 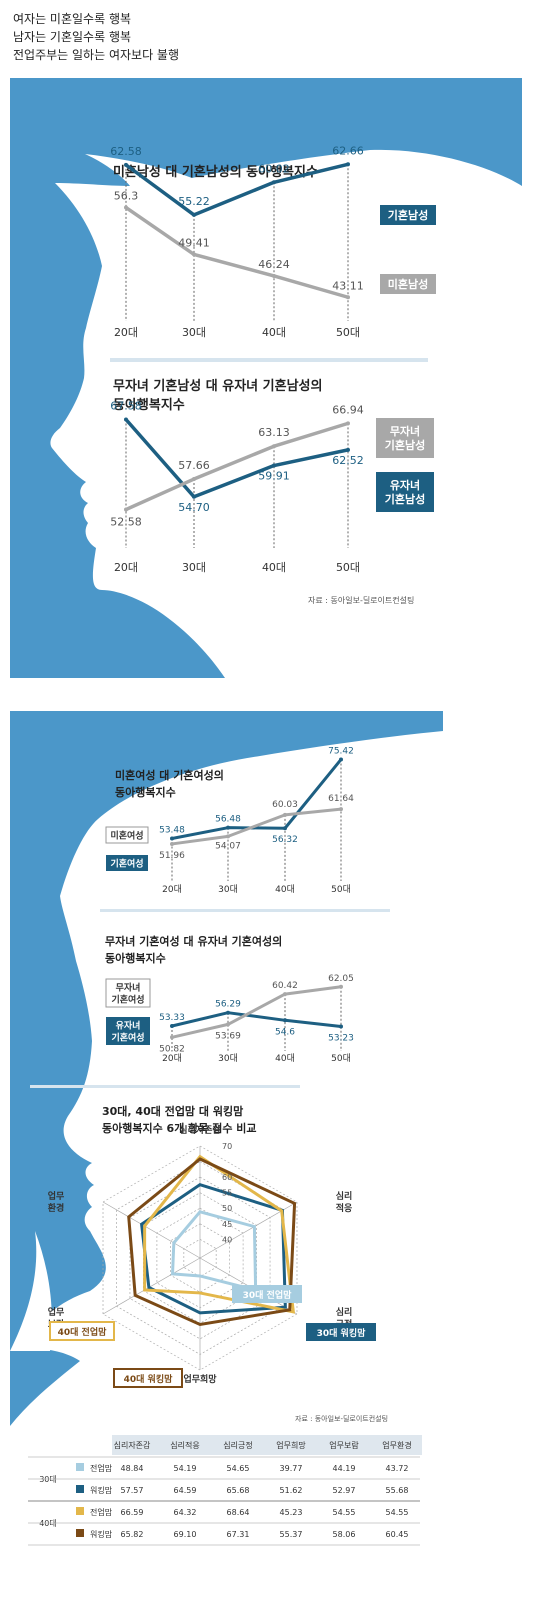 What do you see at coordinates (132, 1468) in the screenshot?
I see `table-cell: 48.84` at bounding box center [132, 1468].